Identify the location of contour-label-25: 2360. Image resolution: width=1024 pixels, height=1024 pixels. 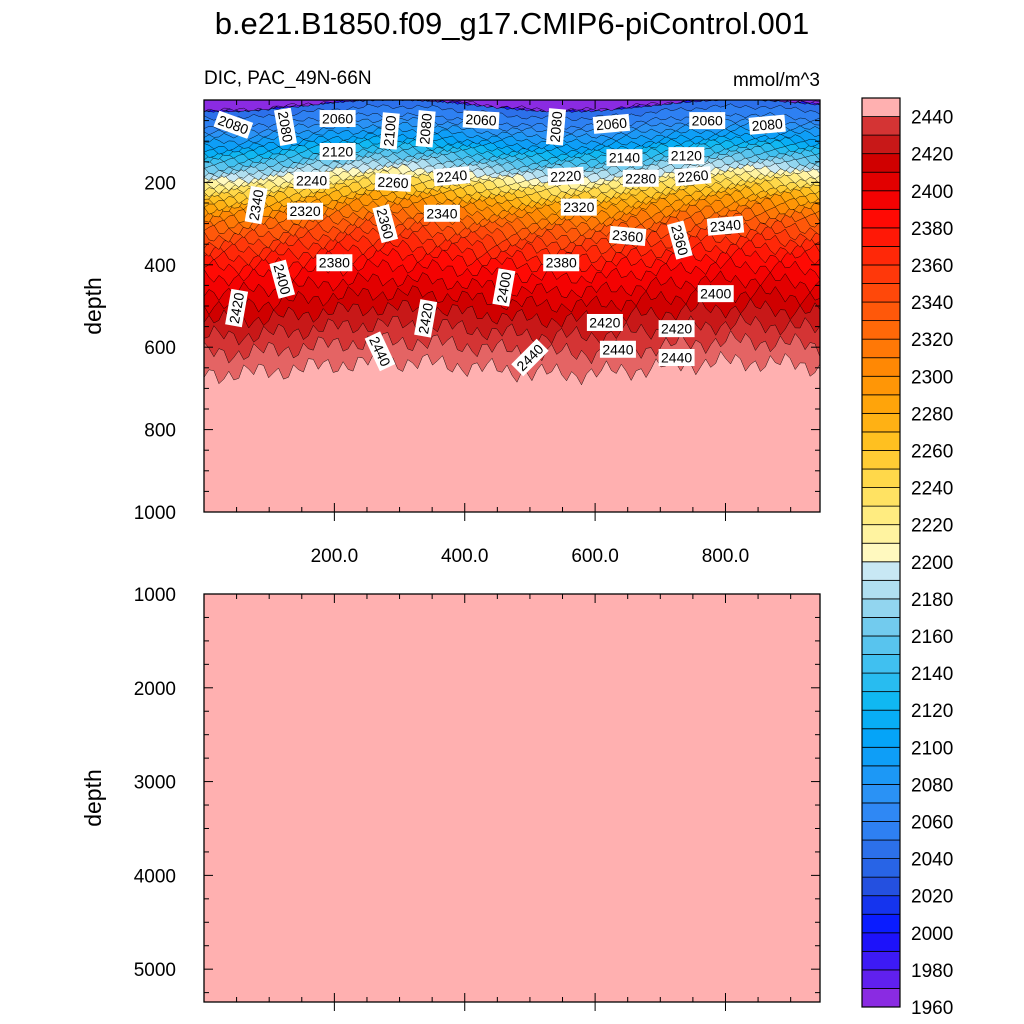
(679, 240).